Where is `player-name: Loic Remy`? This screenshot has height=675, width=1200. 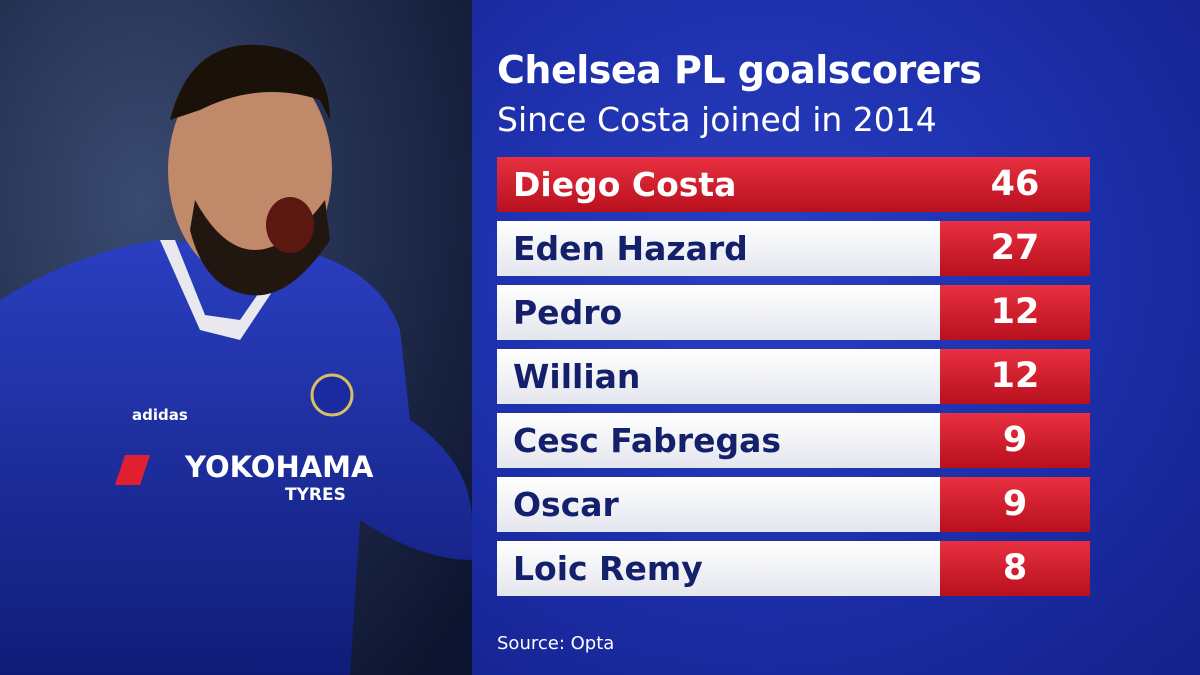
player-name: Loic Remy is located at coordinates (718, 568).